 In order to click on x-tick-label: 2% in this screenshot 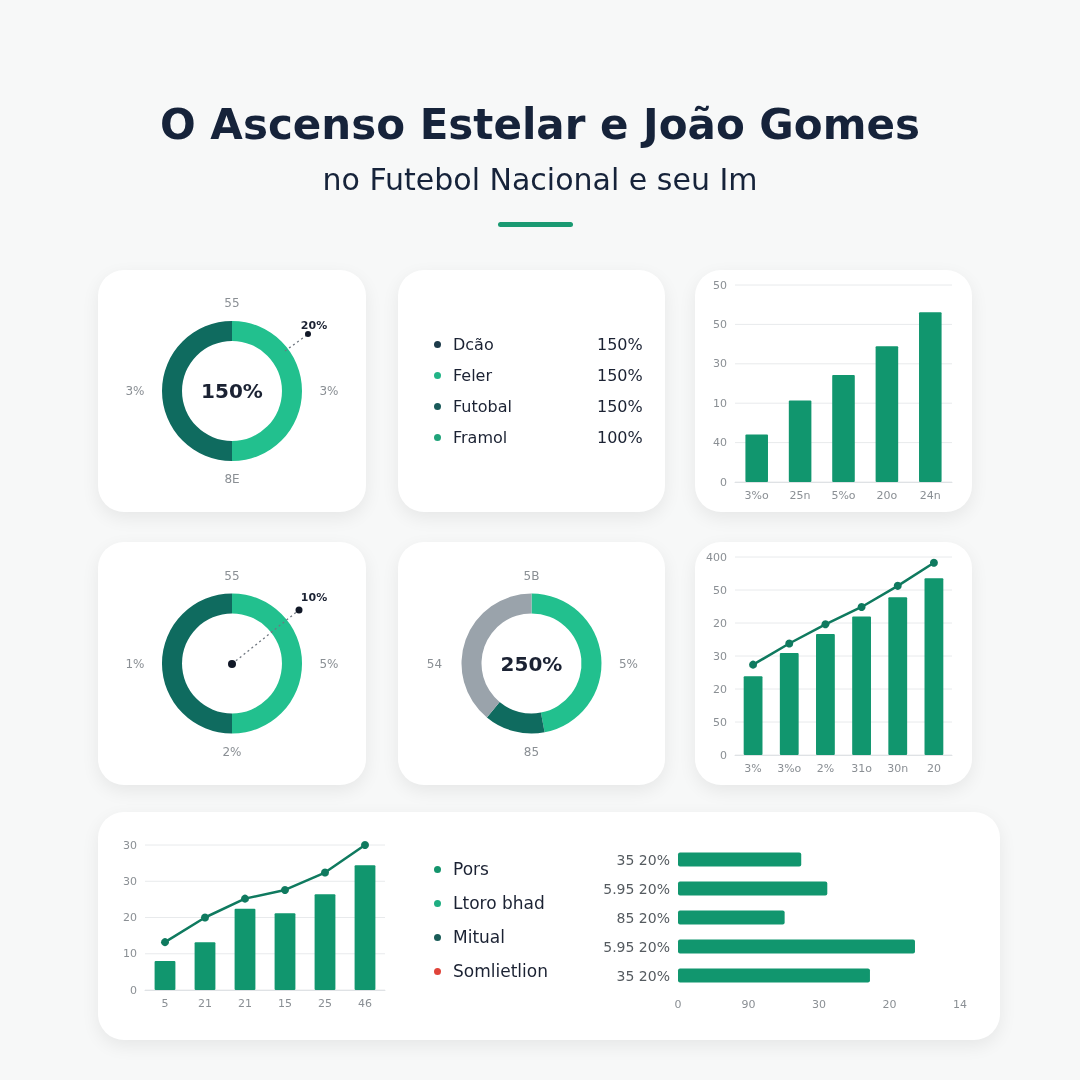, I will do `click(825, 768)`.